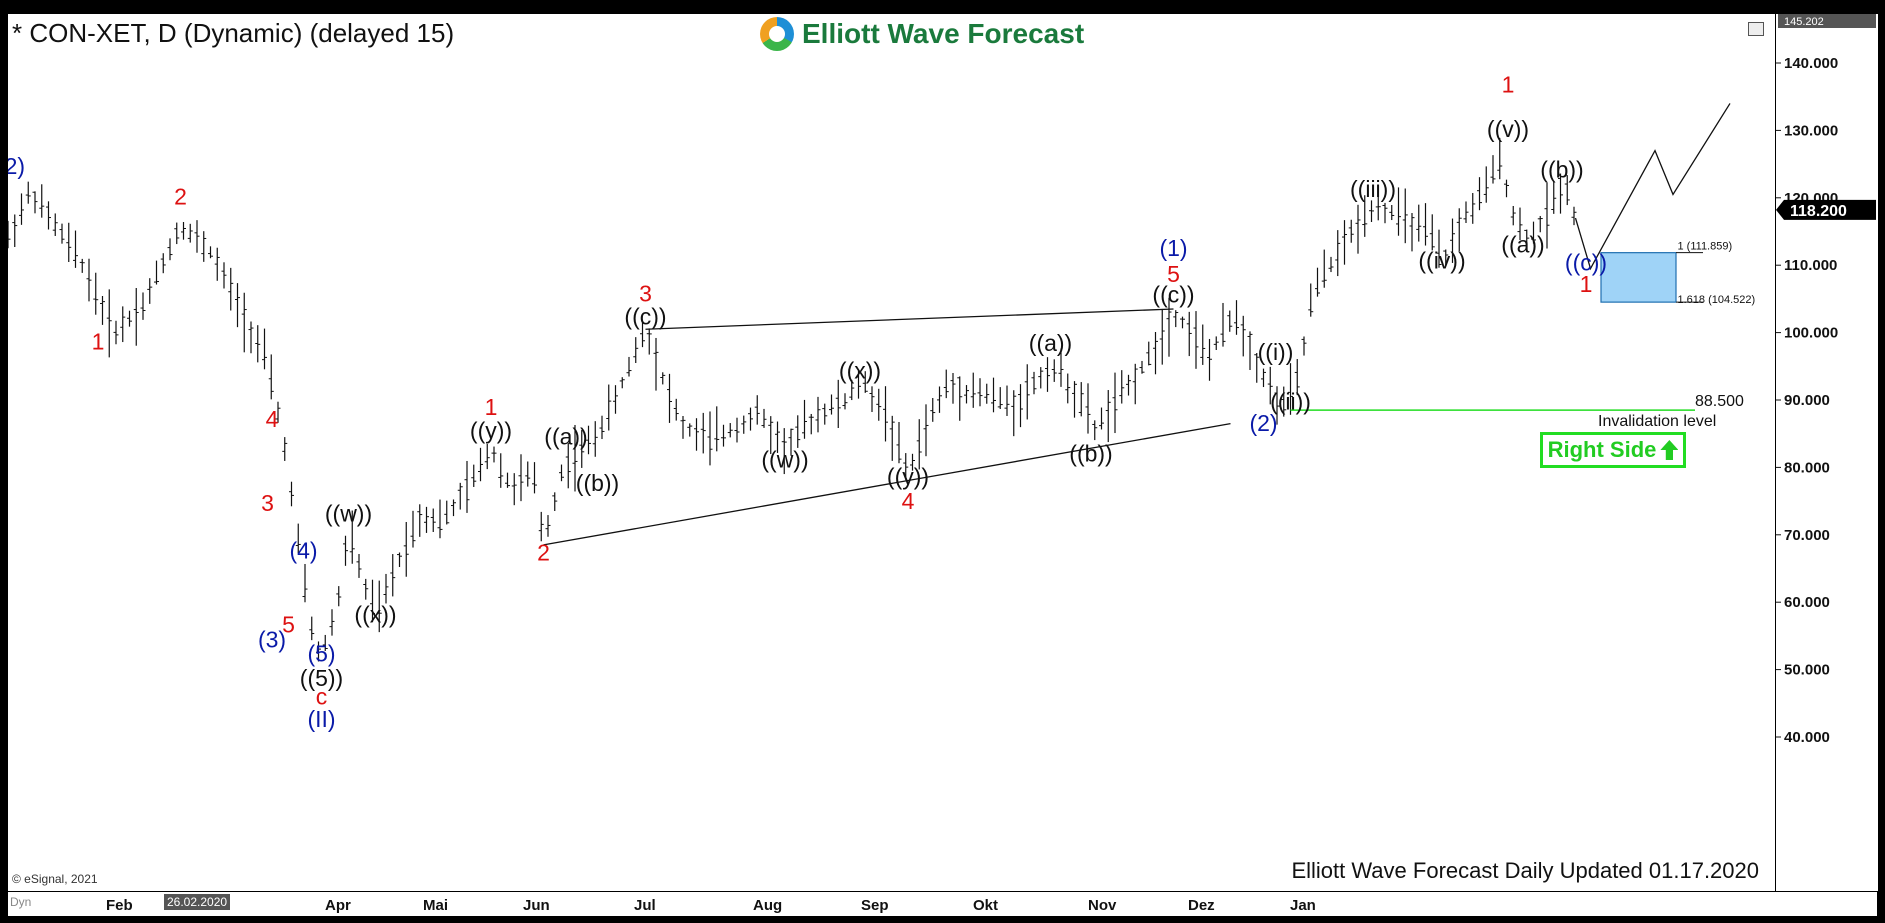  I want to click on x-tick-label: Feb, so click(119, 905).